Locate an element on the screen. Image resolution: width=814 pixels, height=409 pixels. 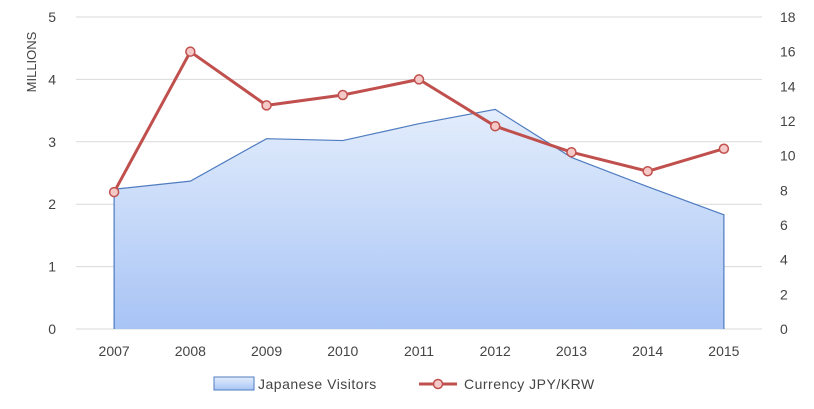
legend: Japanese Visitors Currency JPY/KRW is located at coordinates (404, 384).